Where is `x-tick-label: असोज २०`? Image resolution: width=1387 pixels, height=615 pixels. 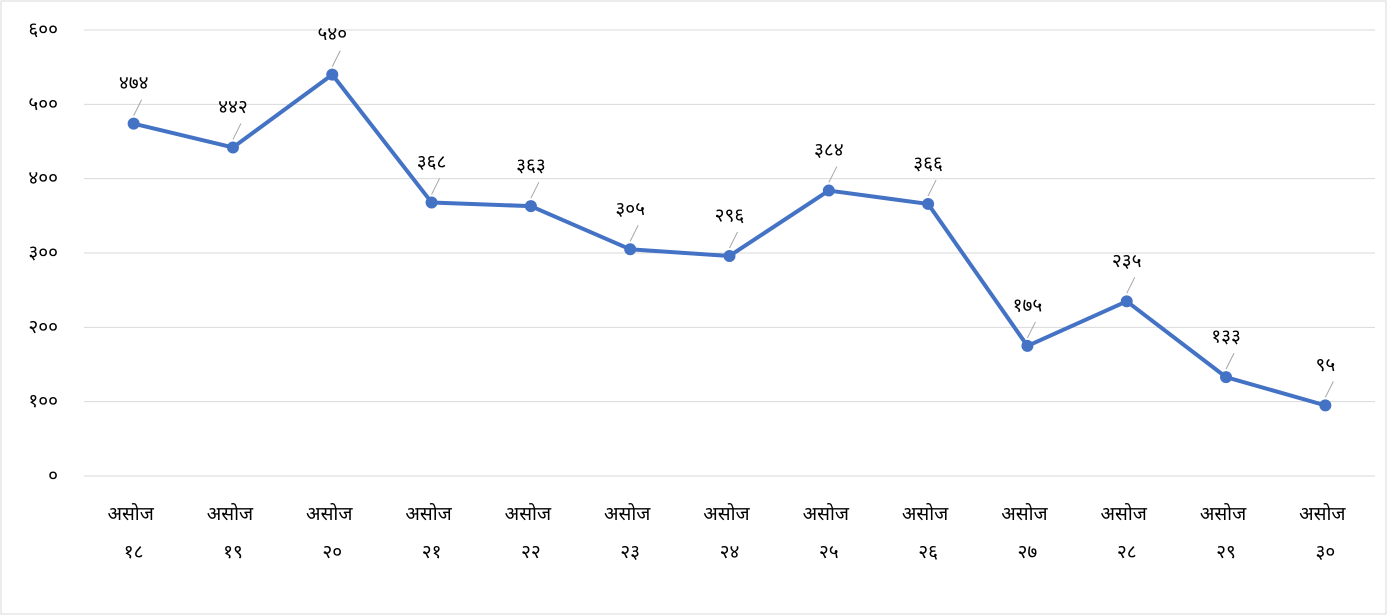
x-tick-label: असोज २० is located at coordinates (332, 532).